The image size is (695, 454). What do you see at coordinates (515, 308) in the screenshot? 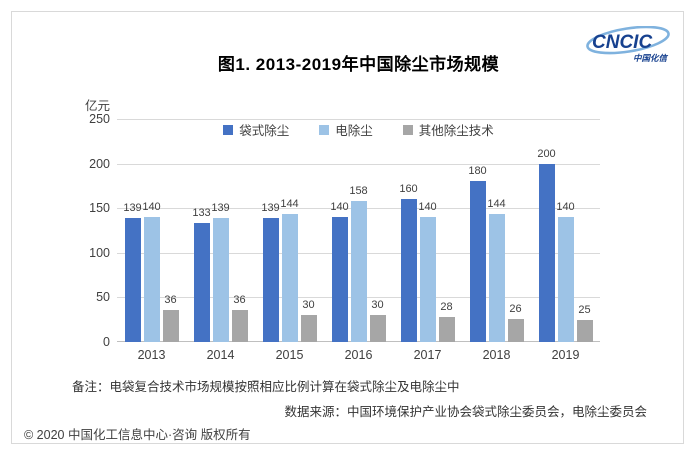
I see `bar-value-label: 26` at bounding box center [515, 308].